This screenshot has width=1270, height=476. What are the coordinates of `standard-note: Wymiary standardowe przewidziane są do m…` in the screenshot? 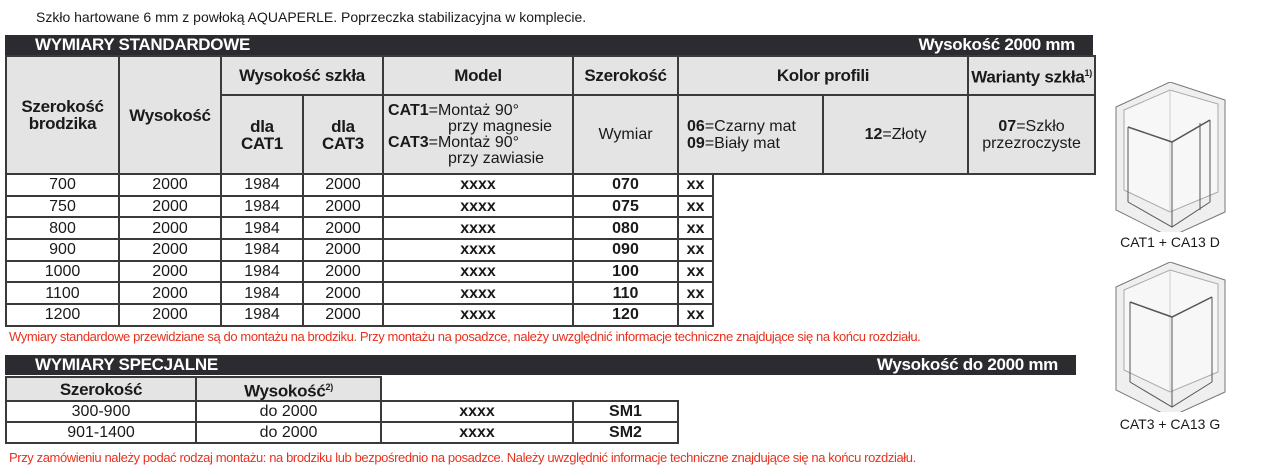 It's located at (465, 336).